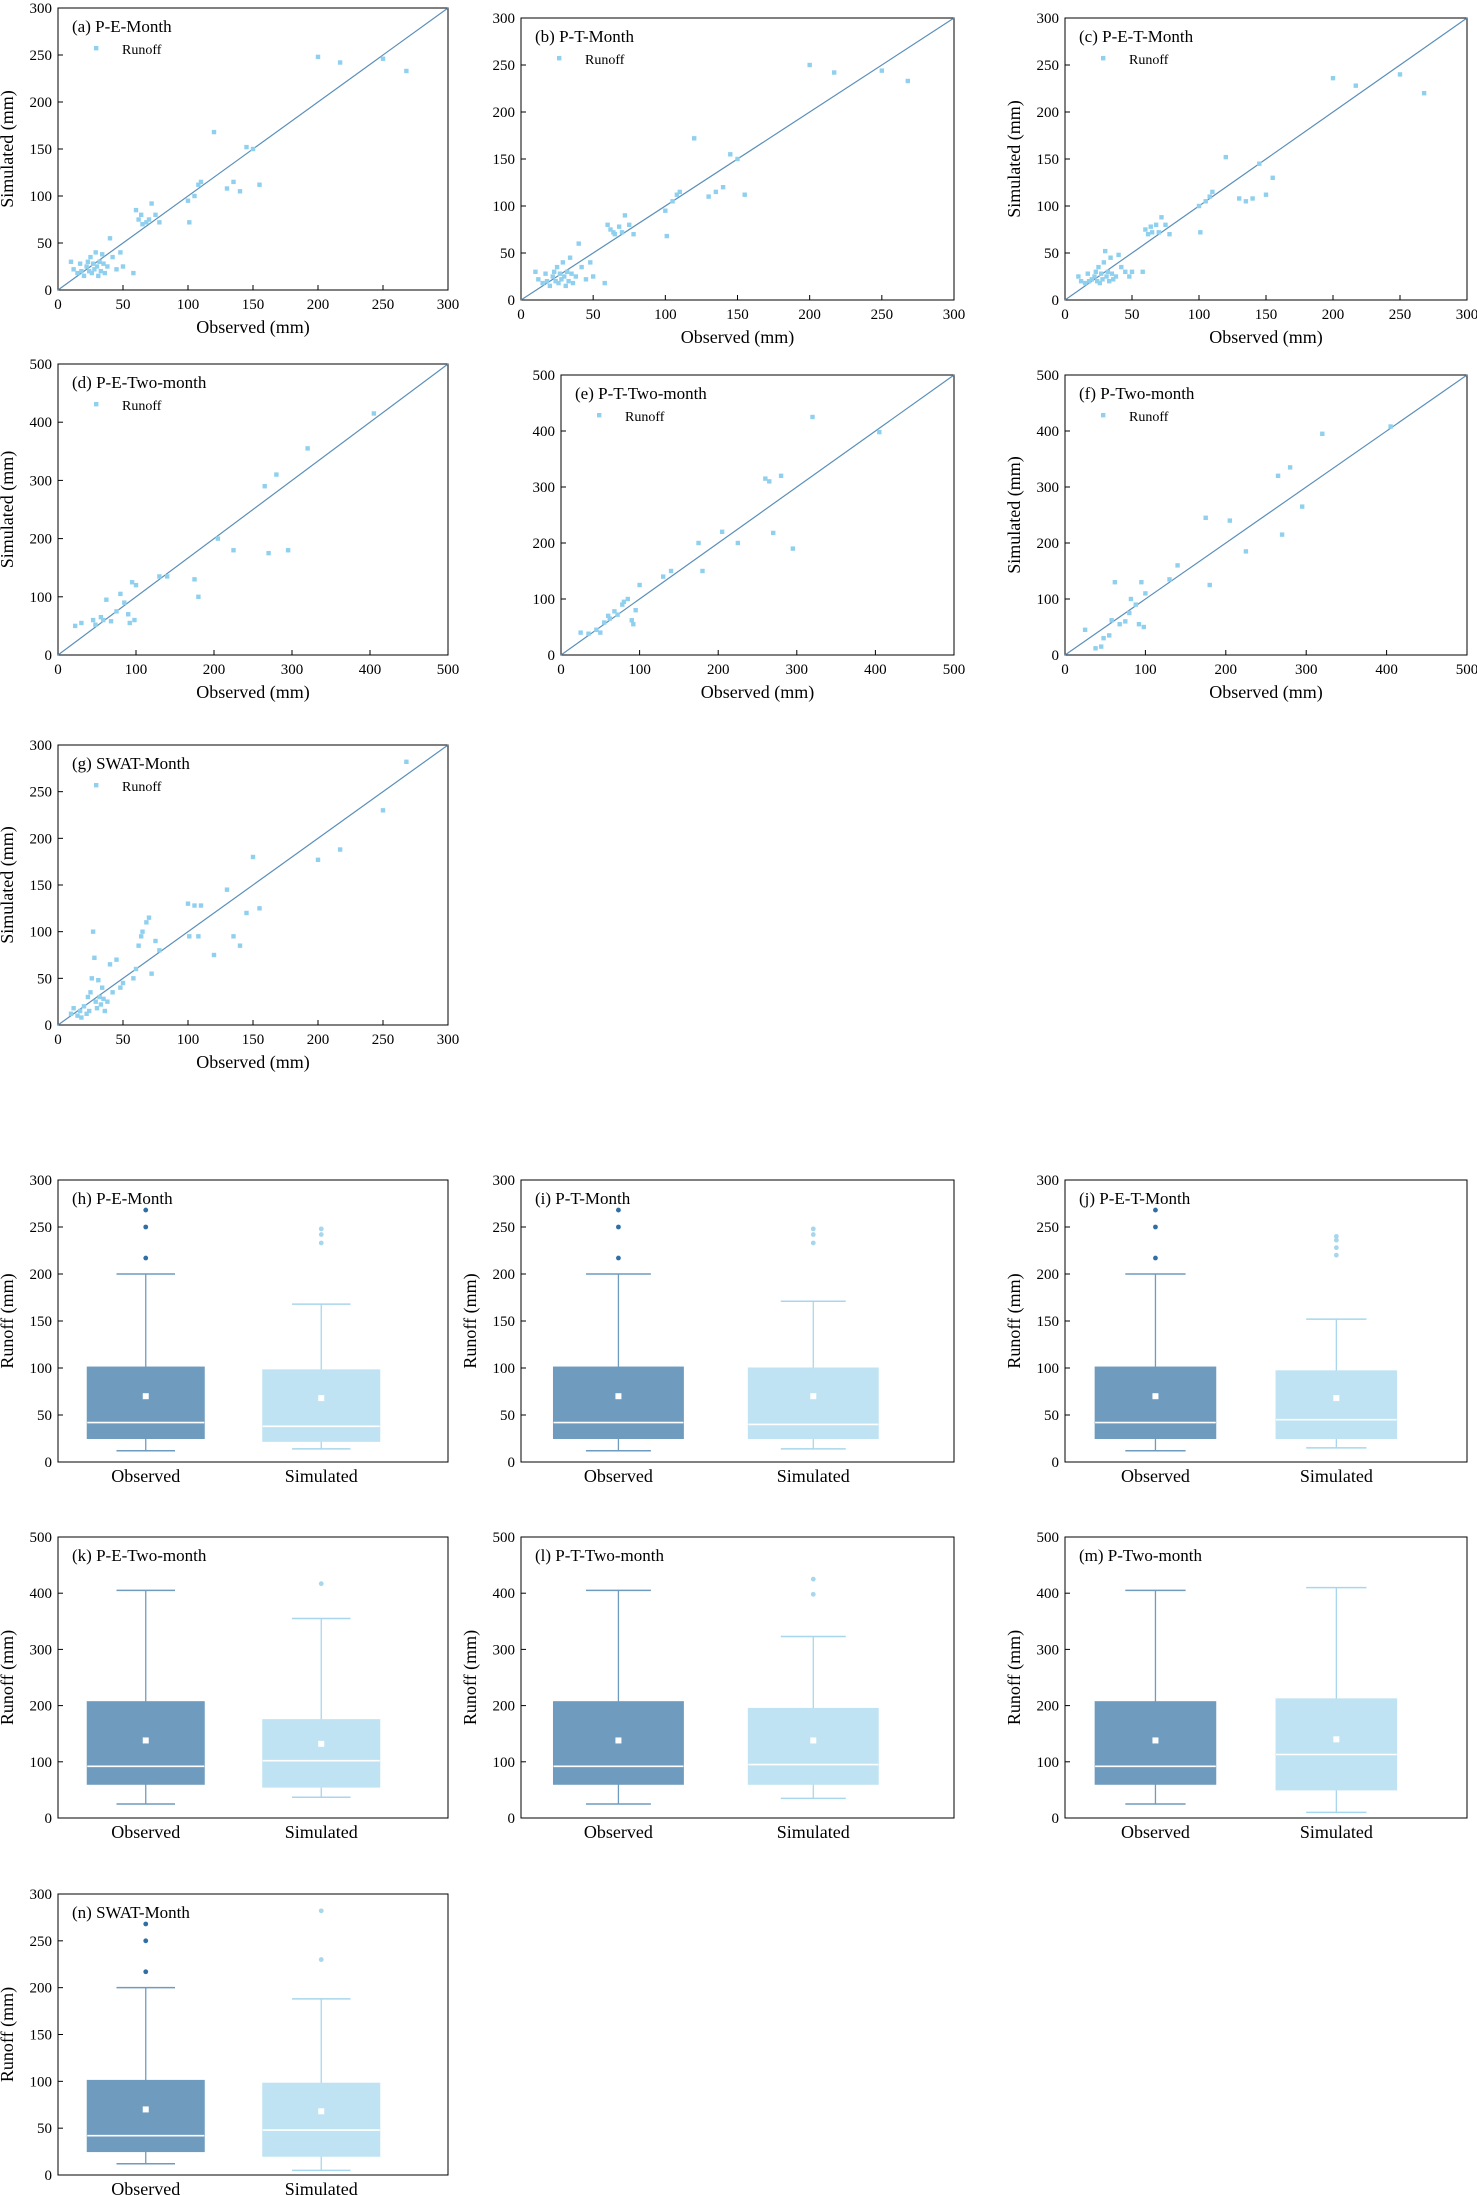 Image resolution: width=1477 pixels, height=2195 pixels. Describe the element at coordinates (253, 885) in the screenshot. I see `identity-line` at that location.